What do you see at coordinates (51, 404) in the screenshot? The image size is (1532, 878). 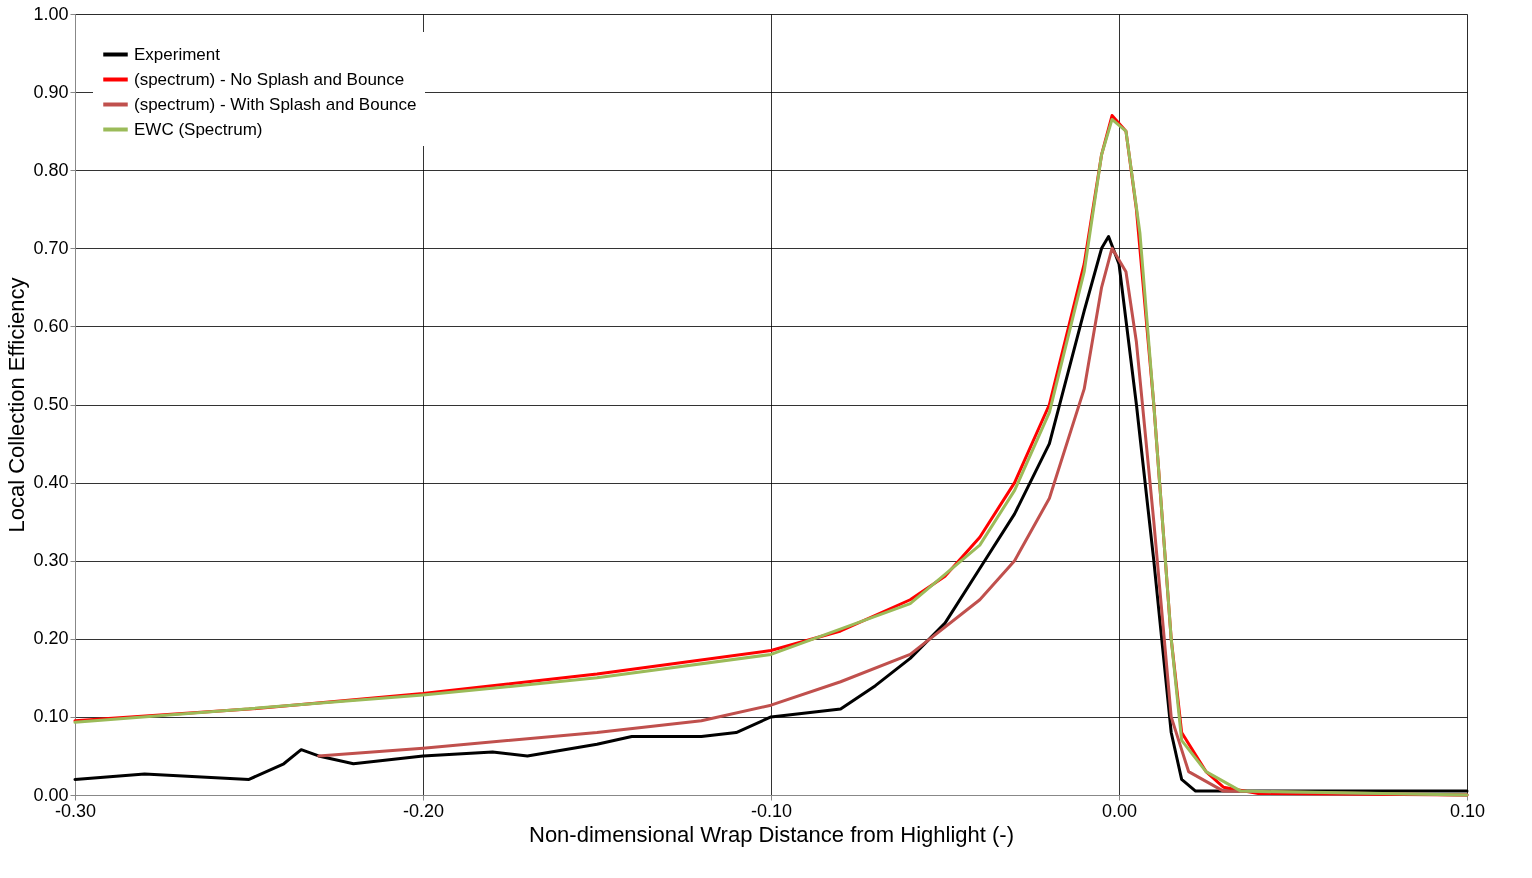 I see `y-tick-label: 0.50` at bounding box center [51, 404].